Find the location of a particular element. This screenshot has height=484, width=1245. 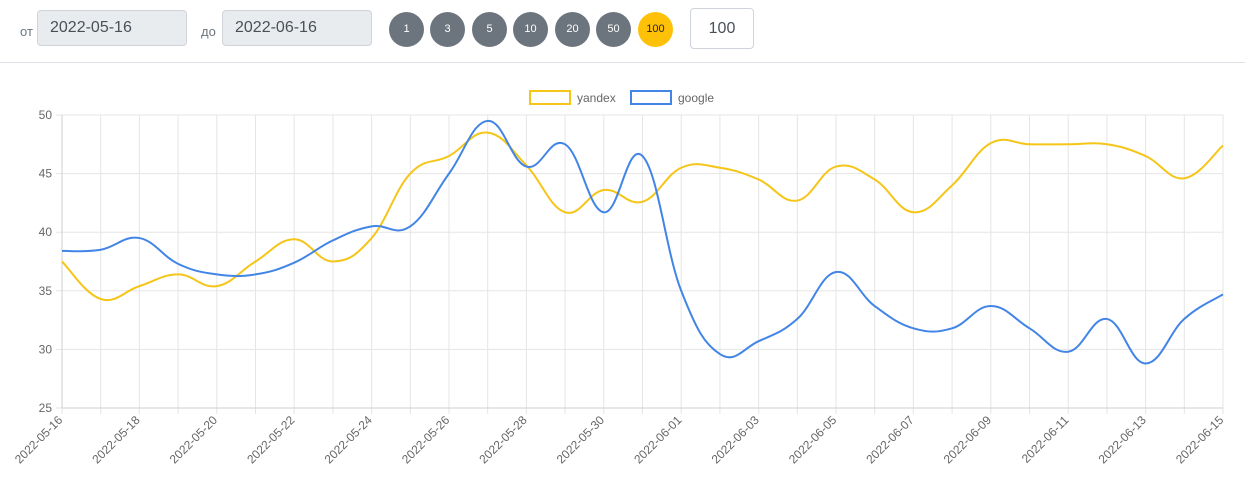

x-tick-label: 2022-06-01 is located at coordinates (658, 440).